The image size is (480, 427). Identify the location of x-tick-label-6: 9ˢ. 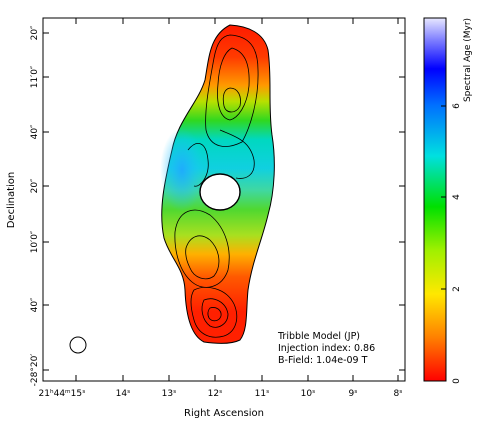
(352, 394).